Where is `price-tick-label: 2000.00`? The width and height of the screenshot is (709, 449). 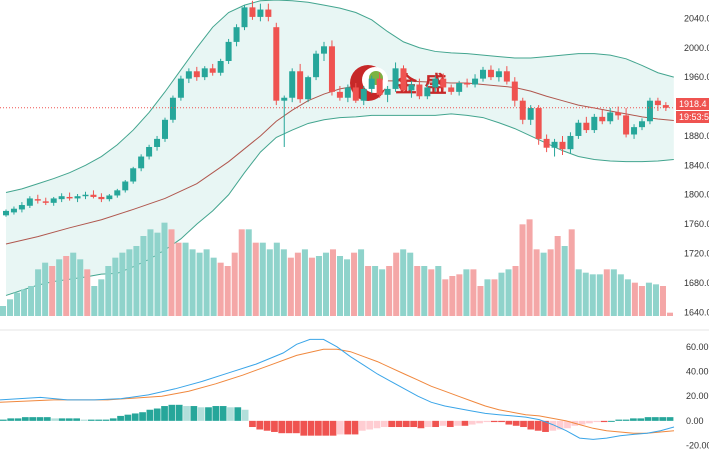 price-tick-label: 2000.00 is located at coordinates (696, 48).